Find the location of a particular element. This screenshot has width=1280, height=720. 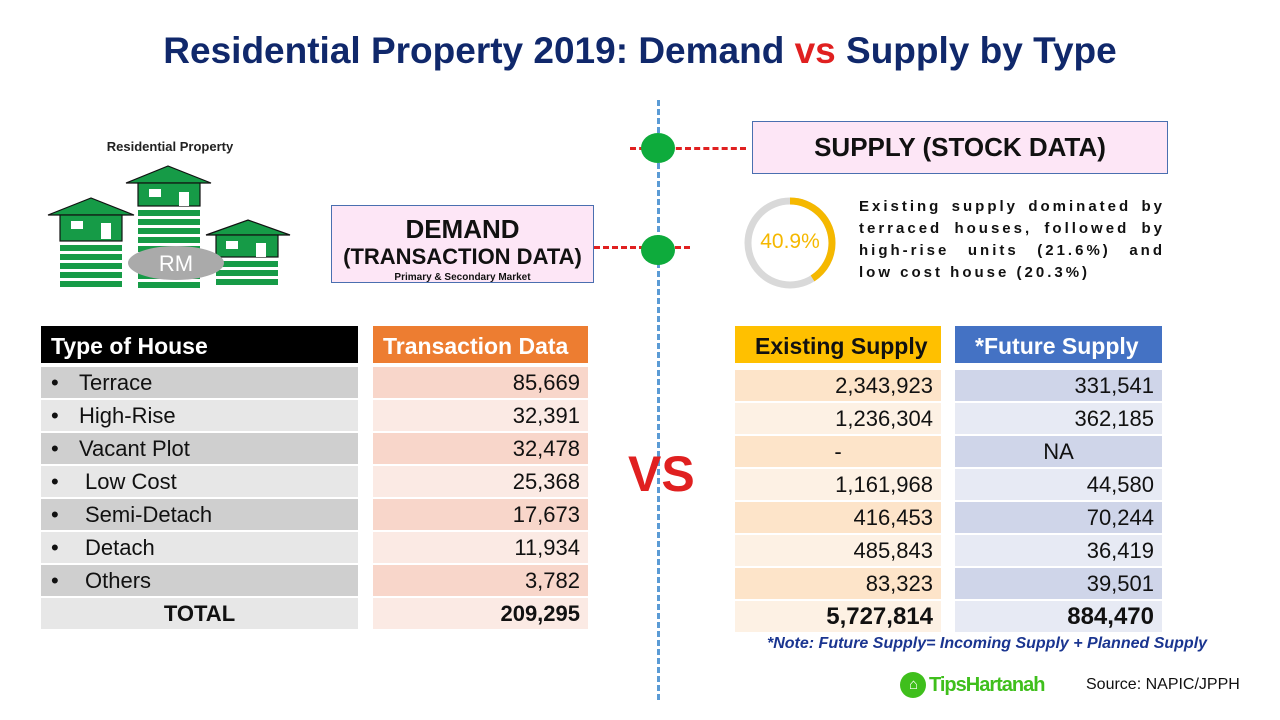

future-supply-cell: 70,244 is located at coordinates (1058, 517).